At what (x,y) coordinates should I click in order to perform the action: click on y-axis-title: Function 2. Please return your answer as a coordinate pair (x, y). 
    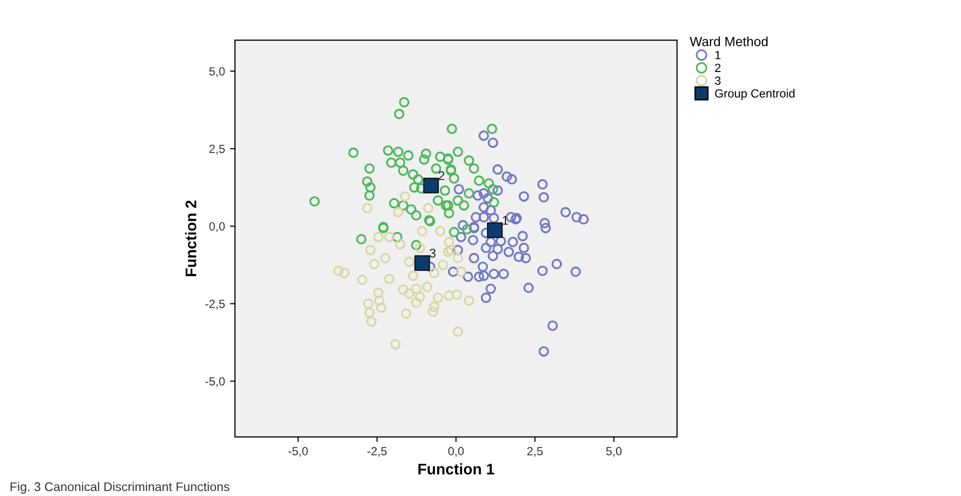
    Looking at the image, I should click on (190, 238).